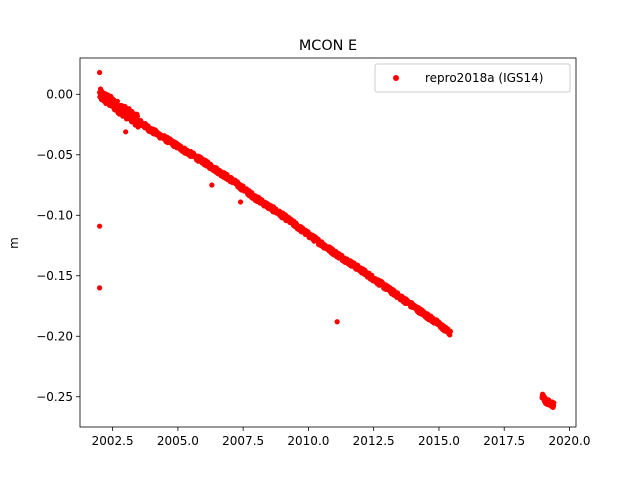 This screenshot has width=640, height=480. Describe the element at coordinates (58, 245) in the screenshot. I see `y-axis: 0.00 −0.05 −0.10 −0.15 −0.20 −0.25` at that location.